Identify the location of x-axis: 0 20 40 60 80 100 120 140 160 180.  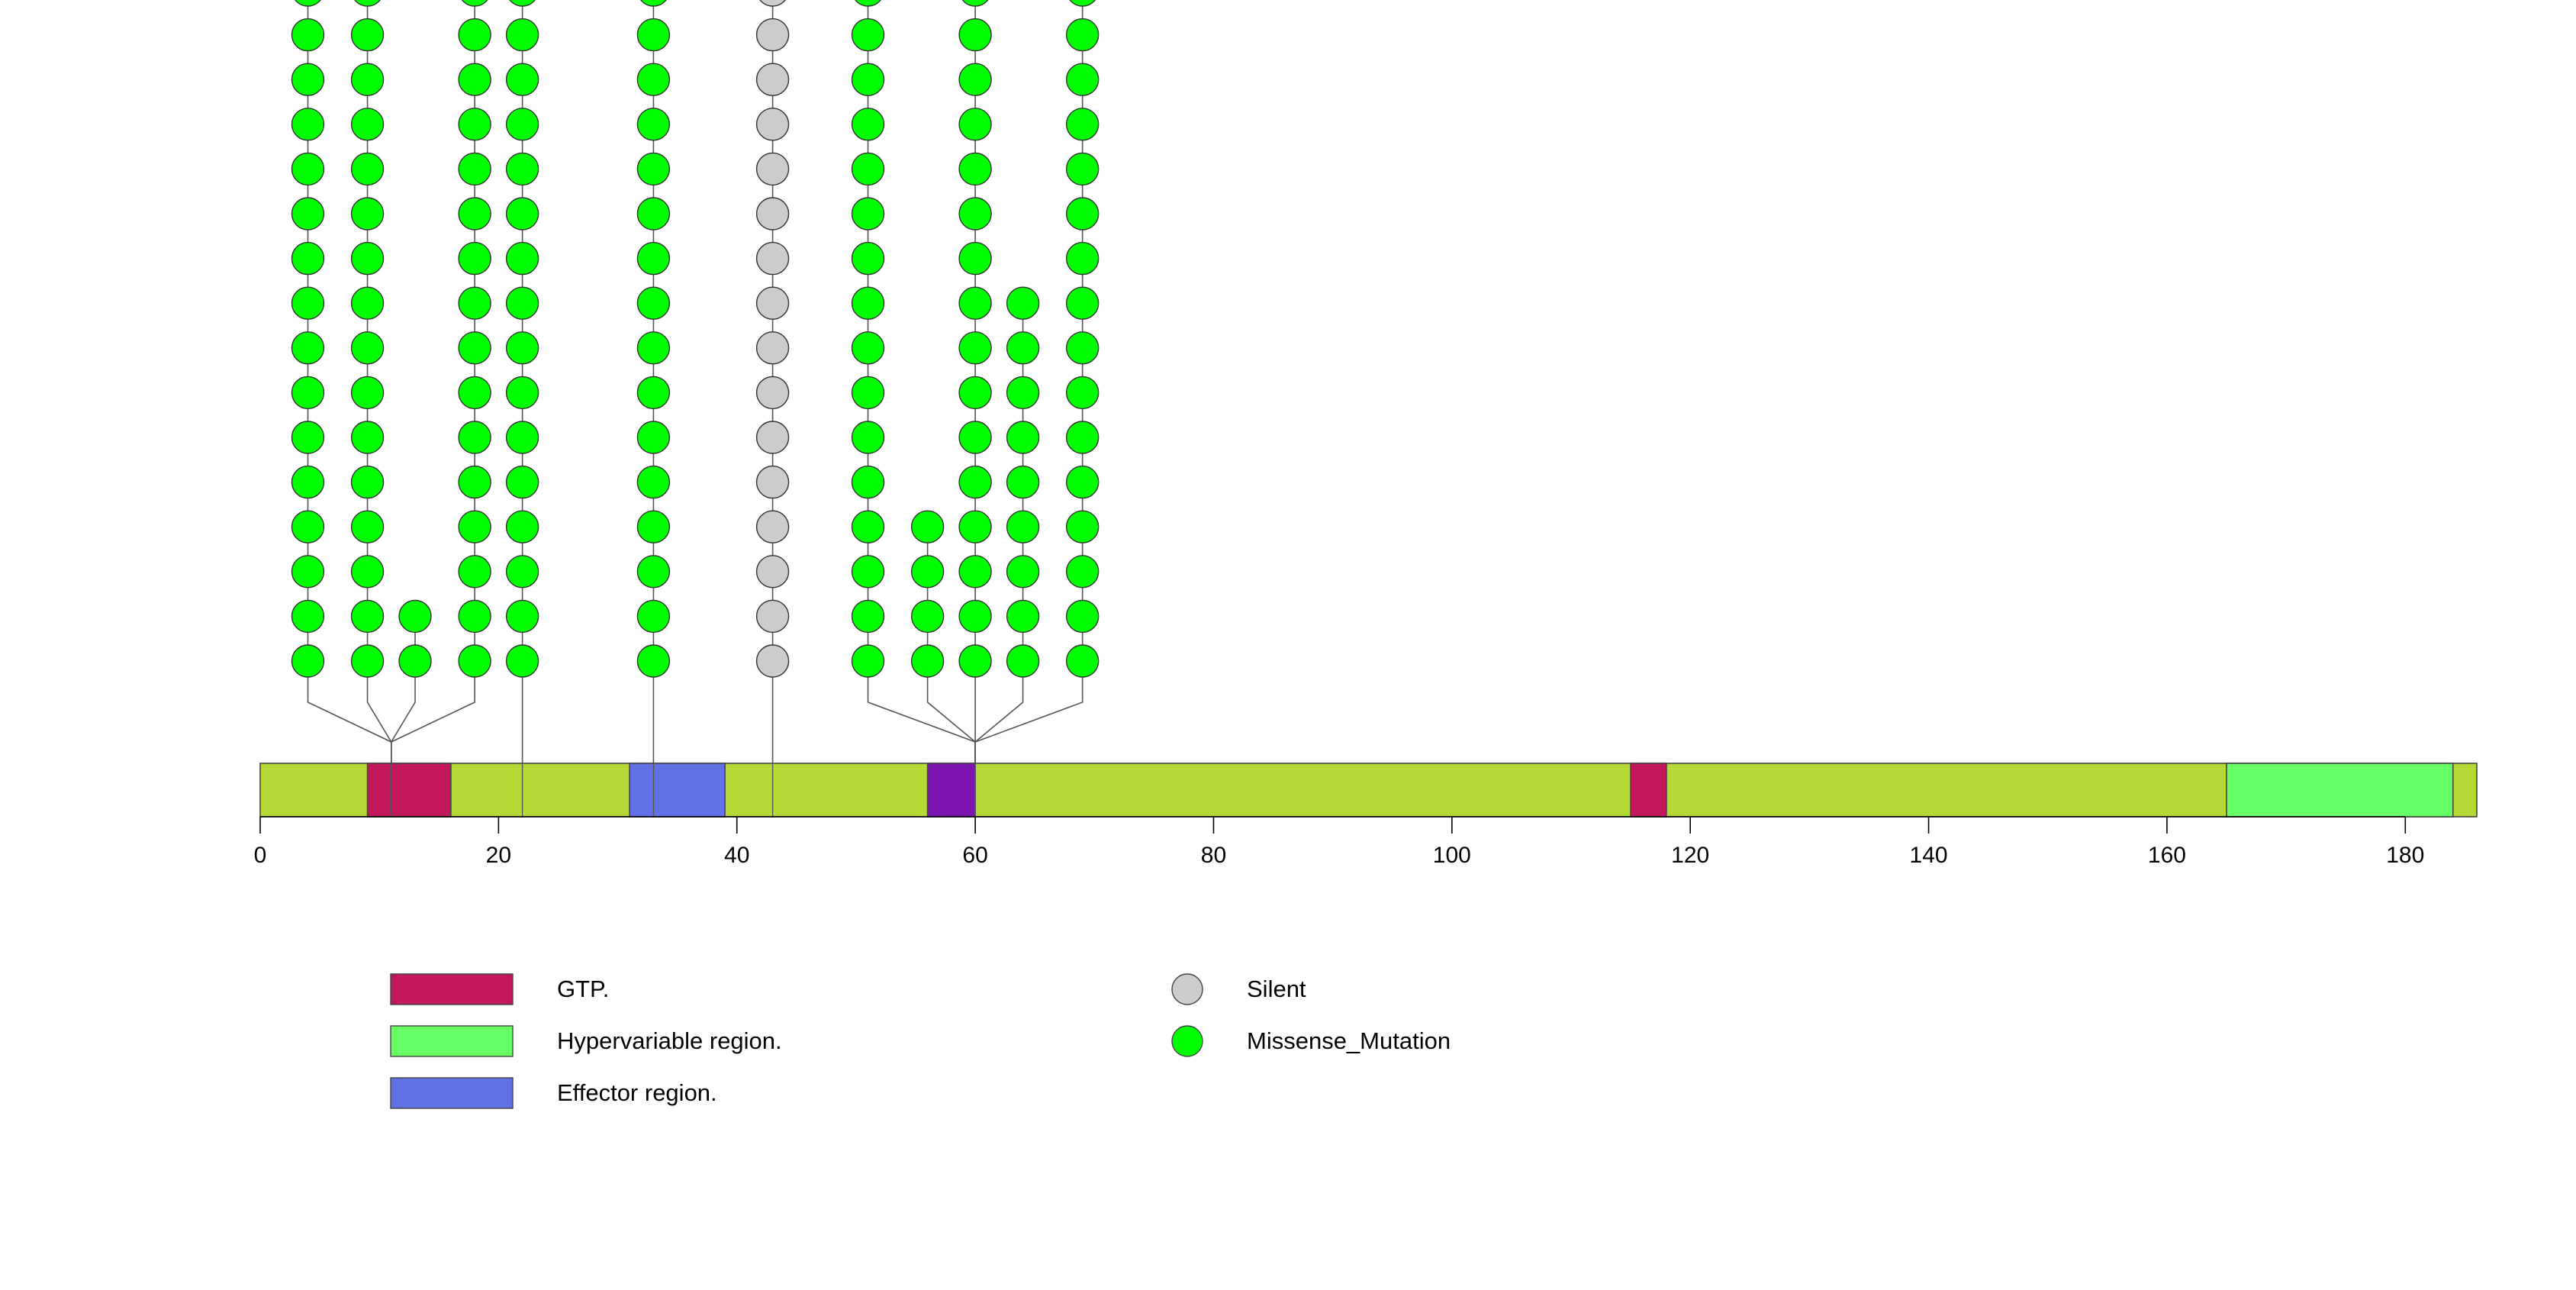
(1339, 842).